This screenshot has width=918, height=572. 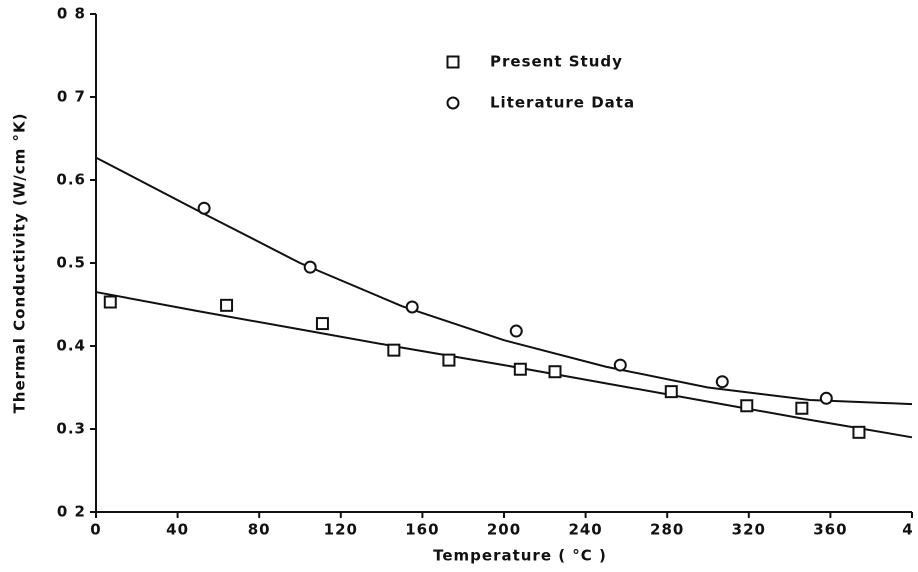 I want to click on x-tick-label: 40, so click(x=177, y=530).